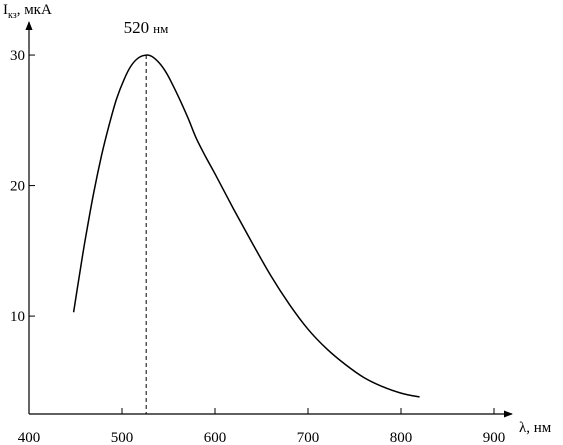 This screenshot has width=563, height=445. I want to click on y-axis-label: Iкз, мкА, so click(27, 11).